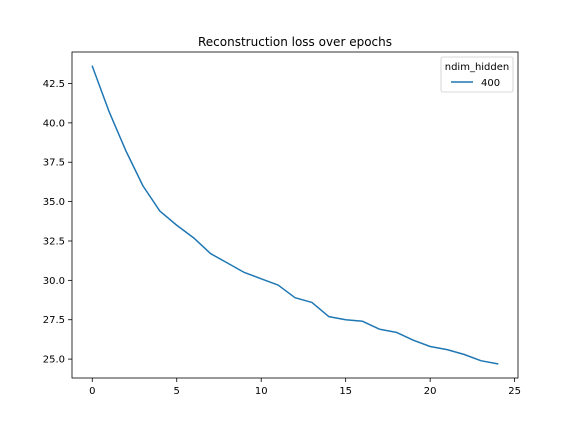 The height and width of the screenshot is (432, 576). What do you see at coordinates (54, 281) in the screenshot?
I see `y-tick-label: 30.0` at bounding box center [54, 281].